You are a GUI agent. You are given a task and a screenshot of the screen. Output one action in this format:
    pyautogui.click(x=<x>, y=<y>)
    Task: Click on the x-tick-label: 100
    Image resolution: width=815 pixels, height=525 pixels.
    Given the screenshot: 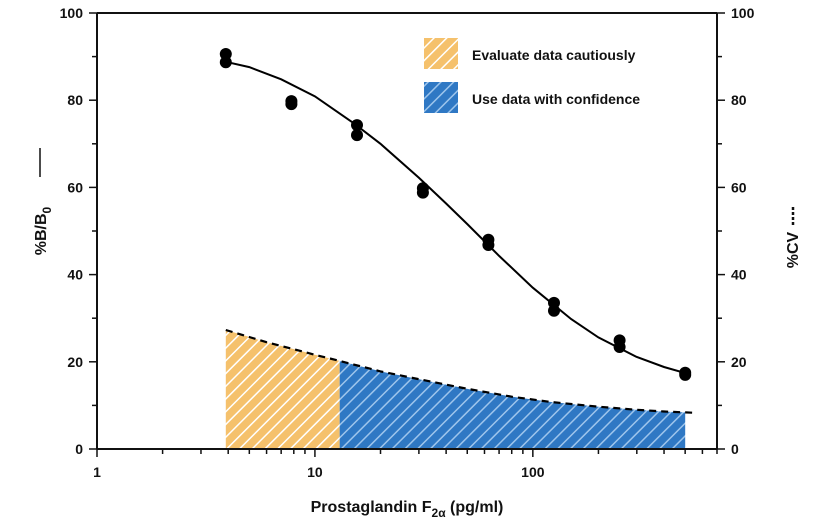 What is the action you would take?
    pyautogui.click(x=533, y=472)
    